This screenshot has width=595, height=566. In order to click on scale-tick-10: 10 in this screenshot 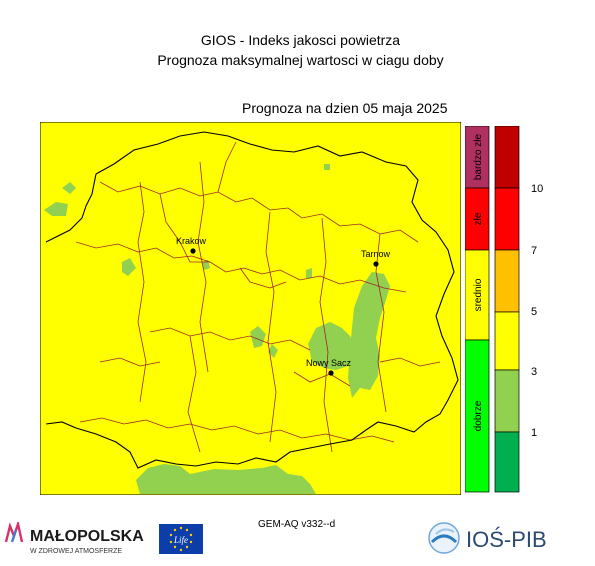, I will do `click(537, 189)`.